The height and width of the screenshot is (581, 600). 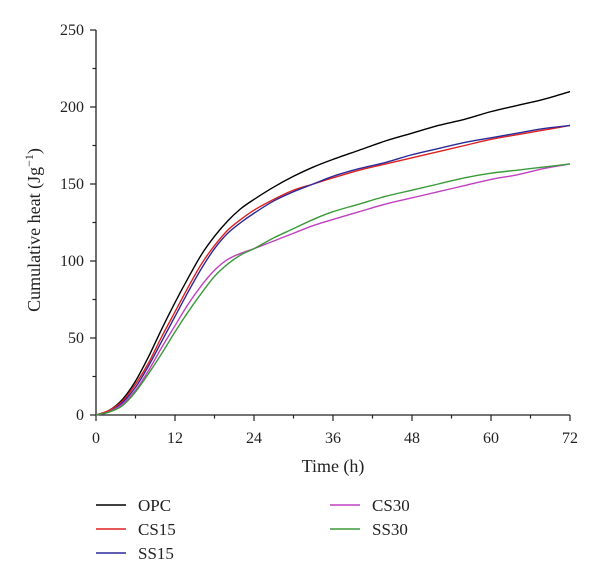 I want to click on x-tick-label: 0, so click(x=96, y=438).